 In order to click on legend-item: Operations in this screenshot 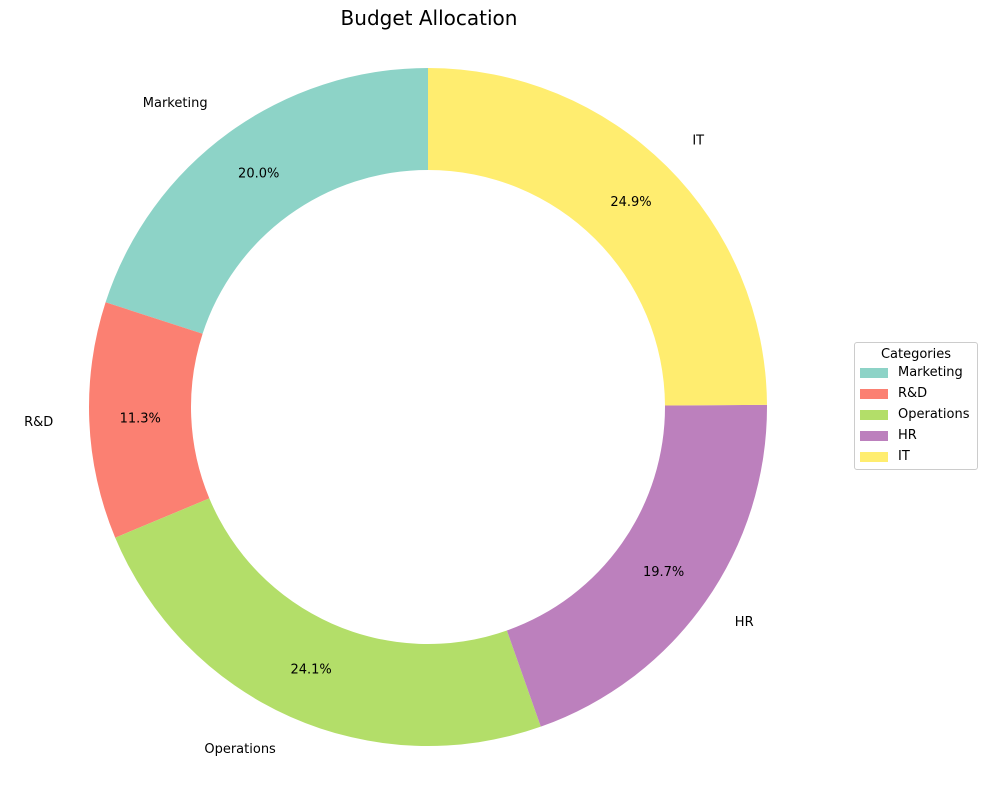, I will do `click(916, 414)`.